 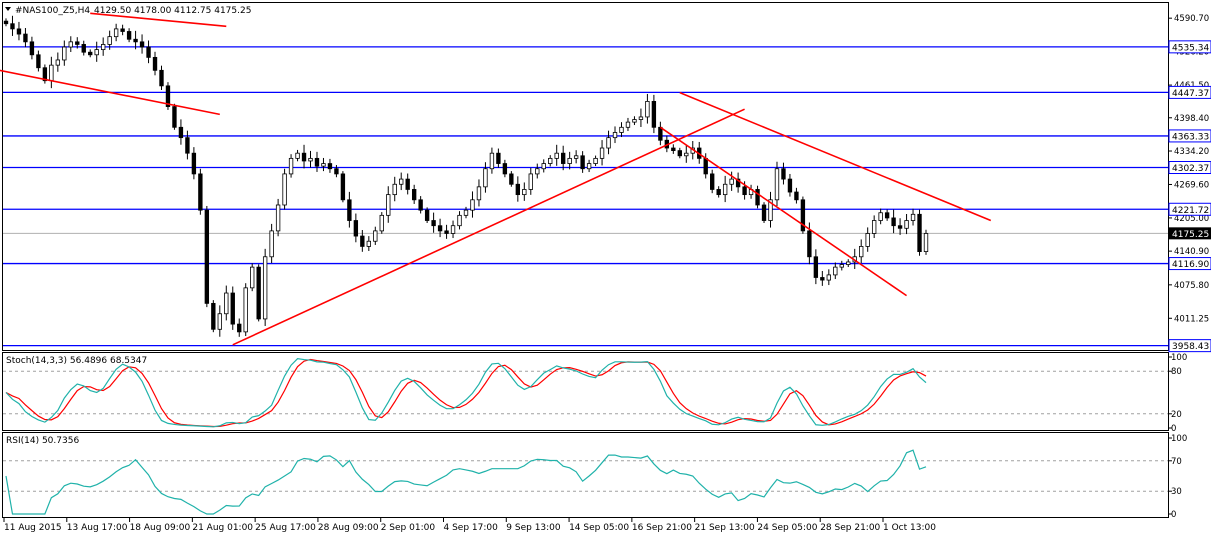 What do you see at coordinates (408, 528) in the screenshot?
I see `x-axis-tick-label: 2 Sep 01:00` at bounding box center [408, 528].